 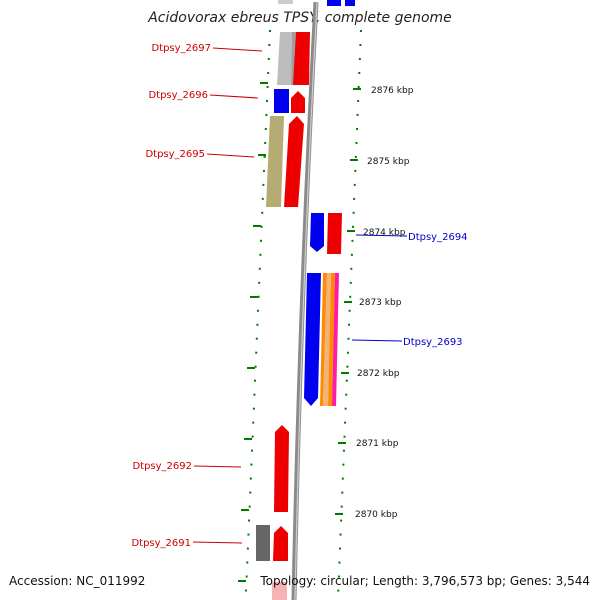 I want to click on gene-2694-red, so click(x=334, y=233).